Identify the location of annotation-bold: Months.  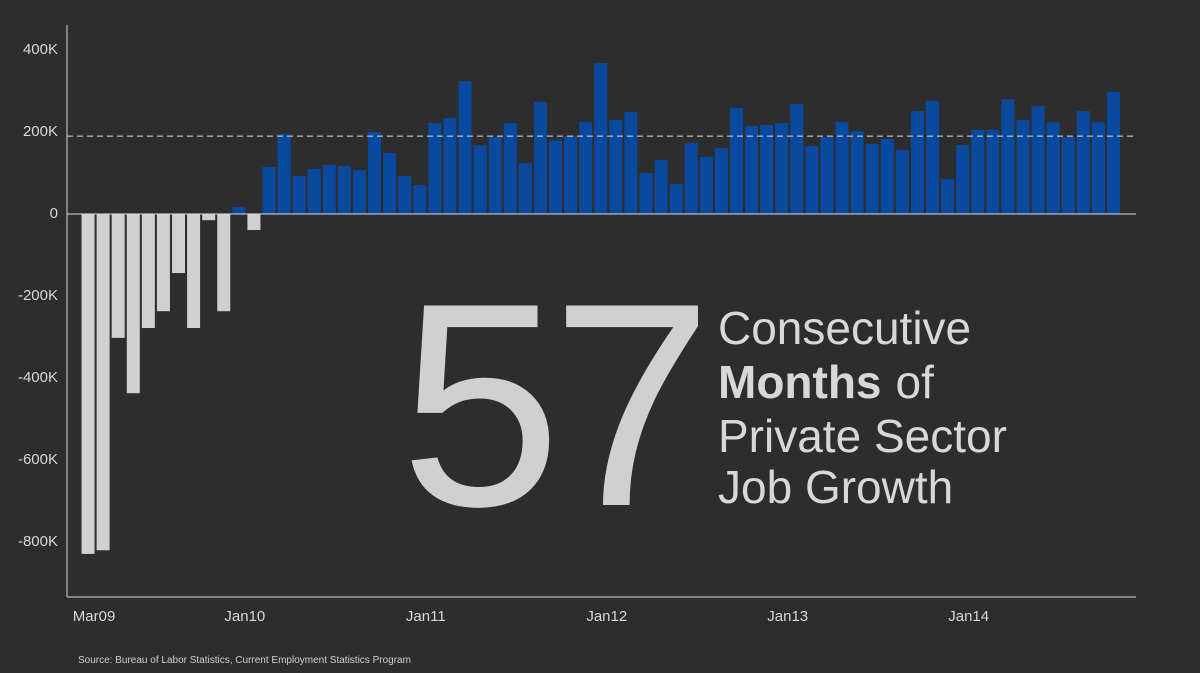
(800, 382).